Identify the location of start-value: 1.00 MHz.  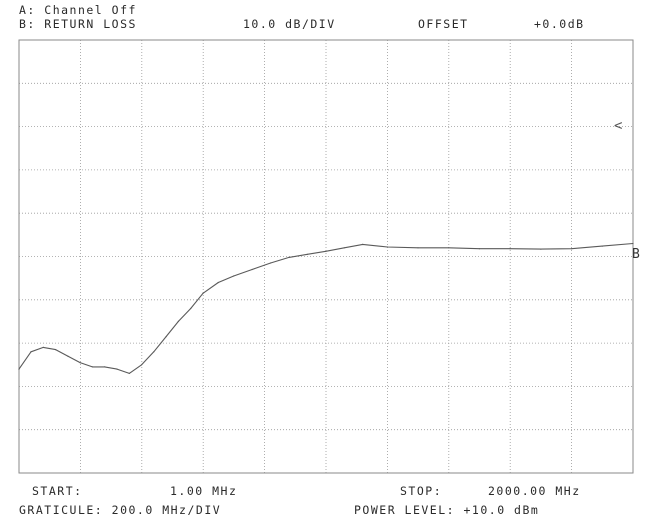
(204, 491).